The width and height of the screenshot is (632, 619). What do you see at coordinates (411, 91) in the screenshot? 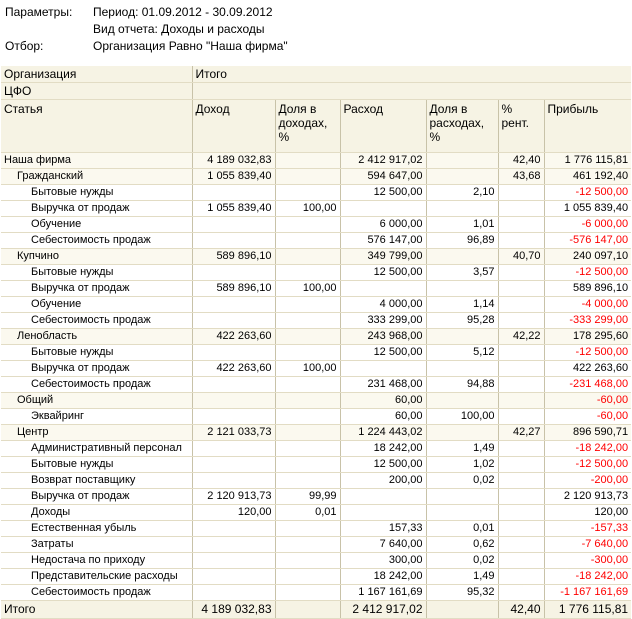
I see `header-cfo-empty` at bounding box center [411, 91].